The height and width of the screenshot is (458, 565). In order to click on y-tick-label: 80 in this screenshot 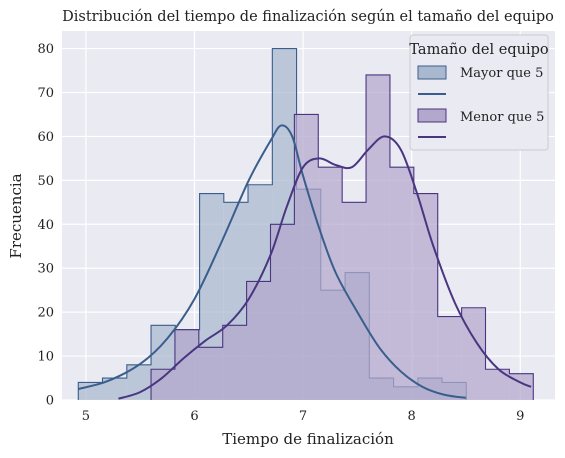, I will do `click(45, 49)`.